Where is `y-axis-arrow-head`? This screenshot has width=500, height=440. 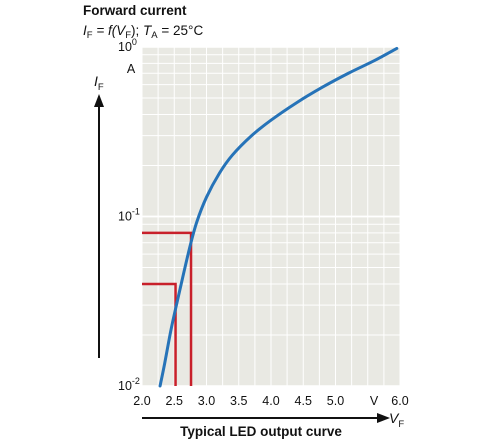
y-axis-arrow-head is located at coordinates (99, 100).